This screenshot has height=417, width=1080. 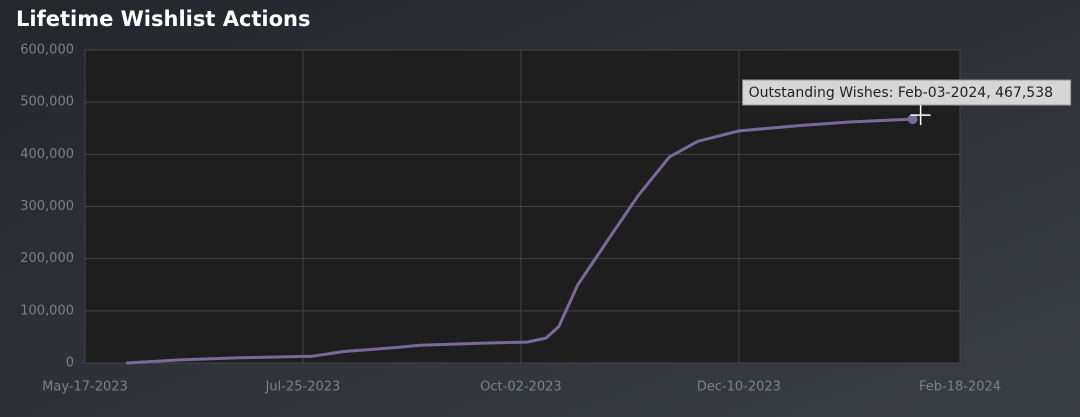 I want to click on y-tick-label: 100,000, so click(x=47, y=310).